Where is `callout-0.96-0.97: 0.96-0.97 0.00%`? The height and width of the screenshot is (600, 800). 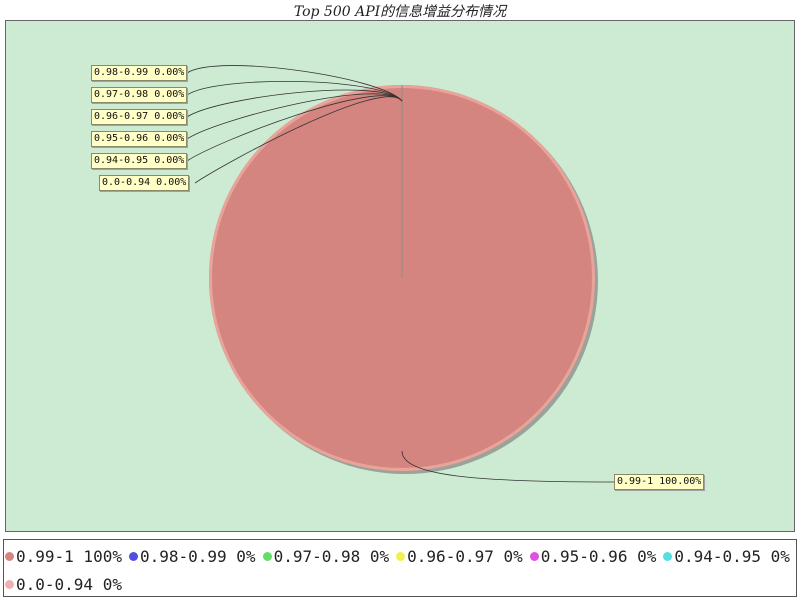
callout-0.96-0.97: 0.96-0.97 0.00% is located at coordinates (139, 117).